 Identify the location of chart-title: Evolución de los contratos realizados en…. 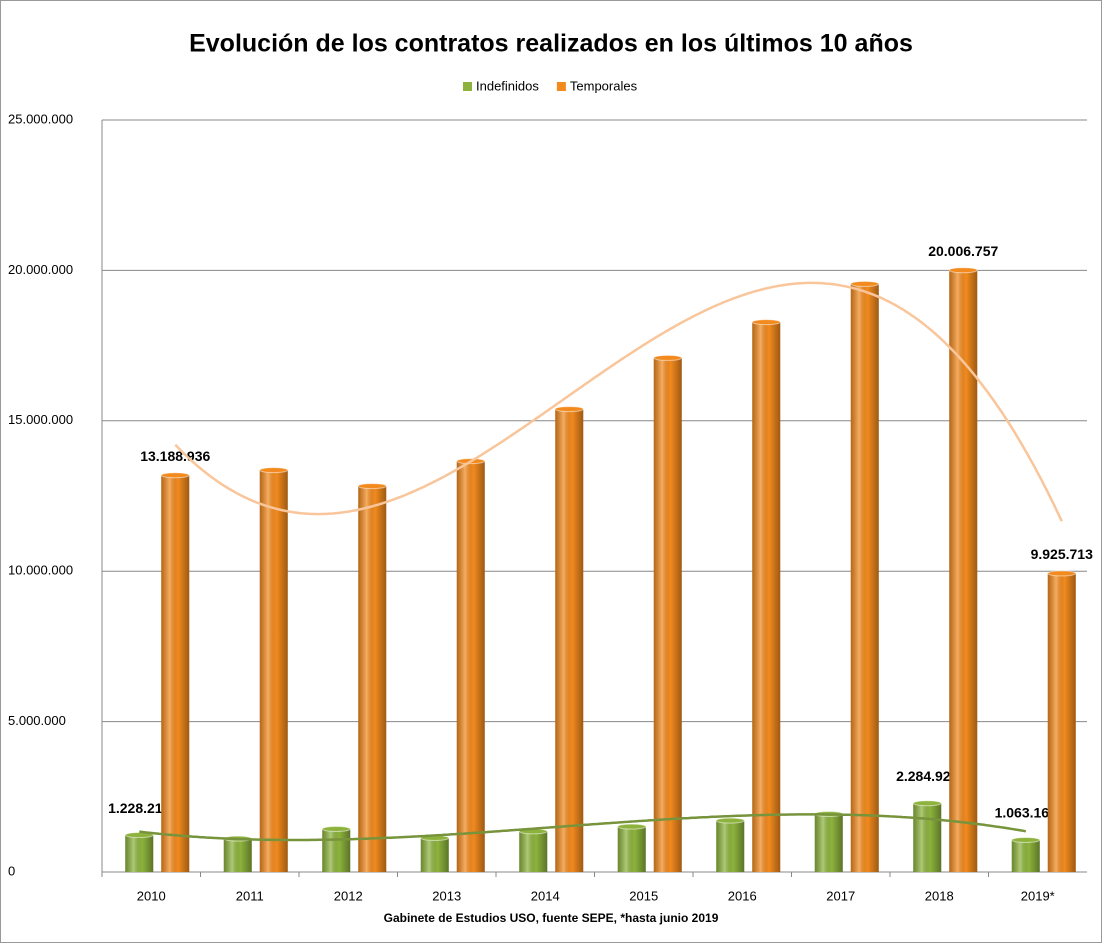
(551, 44).